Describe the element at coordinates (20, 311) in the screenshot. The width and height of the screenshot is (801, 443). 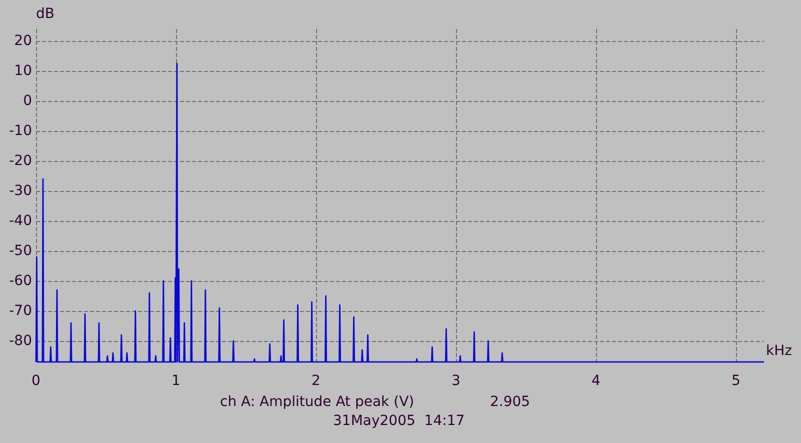
I see `y-tick-label: -70` at that location.